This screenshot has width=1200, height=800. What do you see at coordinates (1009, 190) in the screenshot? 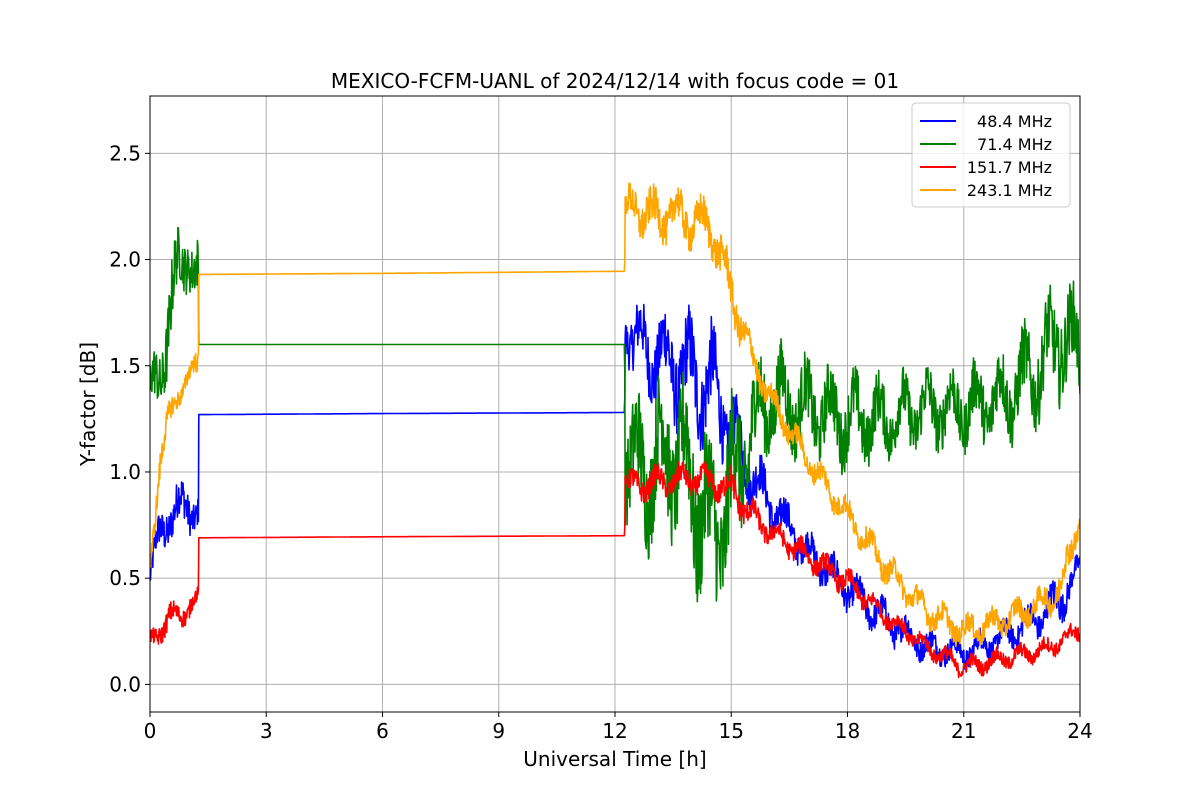
I see `legend-label: 243.1 MHz` at bounding box center [1009, 190].